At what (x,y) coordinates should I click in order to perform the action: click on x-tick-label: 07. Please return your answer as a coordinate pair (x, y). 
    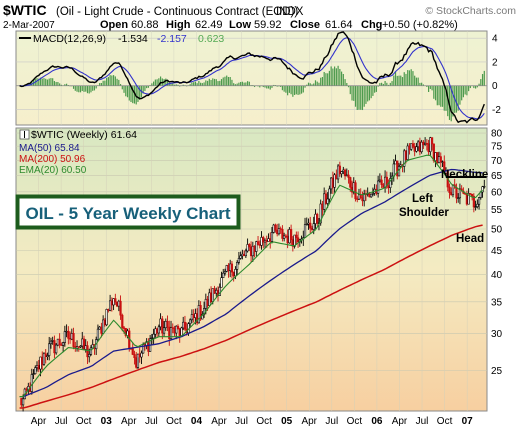
    Looking at the image, I should click on (468, 421).